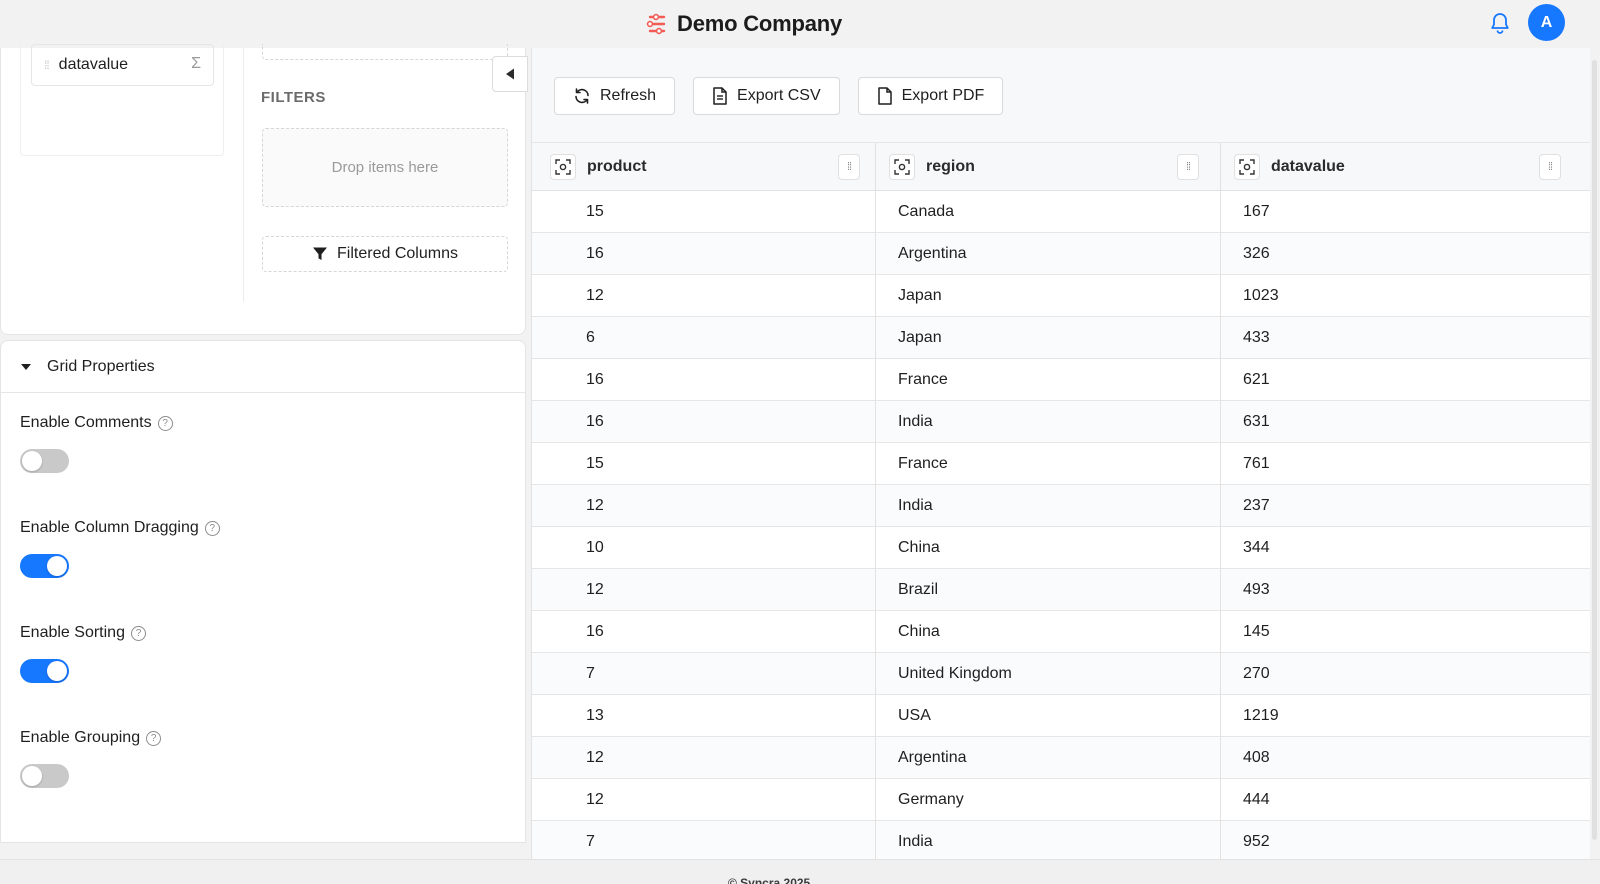 Image resolution: width=1600 pixels, height=884 pixels. I want to click on field-chip-datavalue: ⁞⁞ datavalue Σ, so click(122, 65).